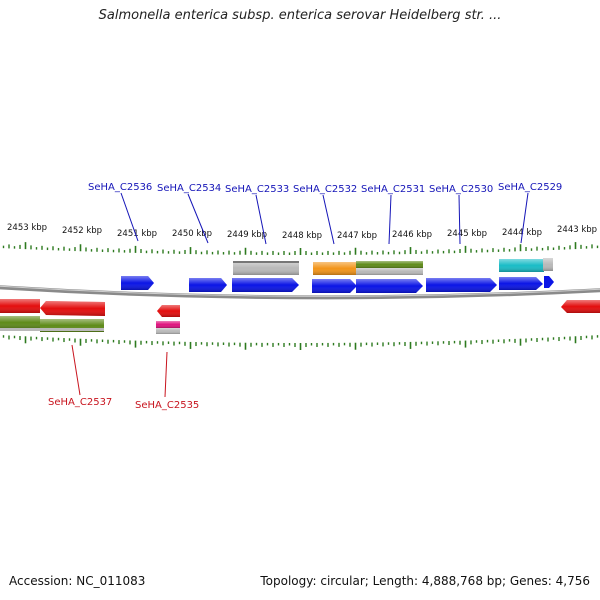 The height and width of the screenshot is (600, 600). Describe the element at coordinates (524, 218) in the screenshot. I see `leader-line-c2529` at that location.